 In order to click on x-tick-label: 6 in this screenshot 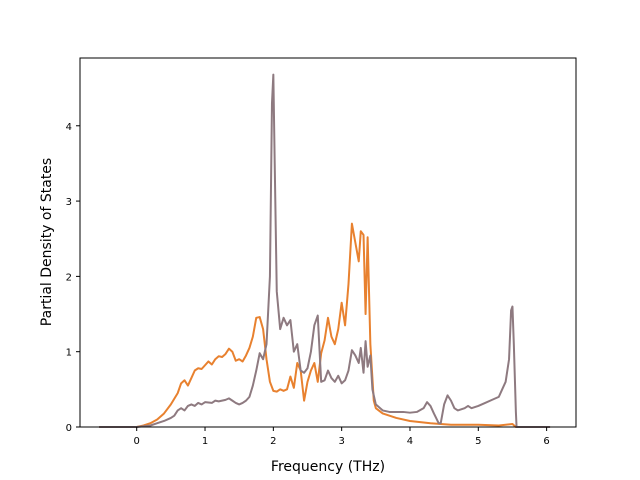, I will do `click(546, 441)`.